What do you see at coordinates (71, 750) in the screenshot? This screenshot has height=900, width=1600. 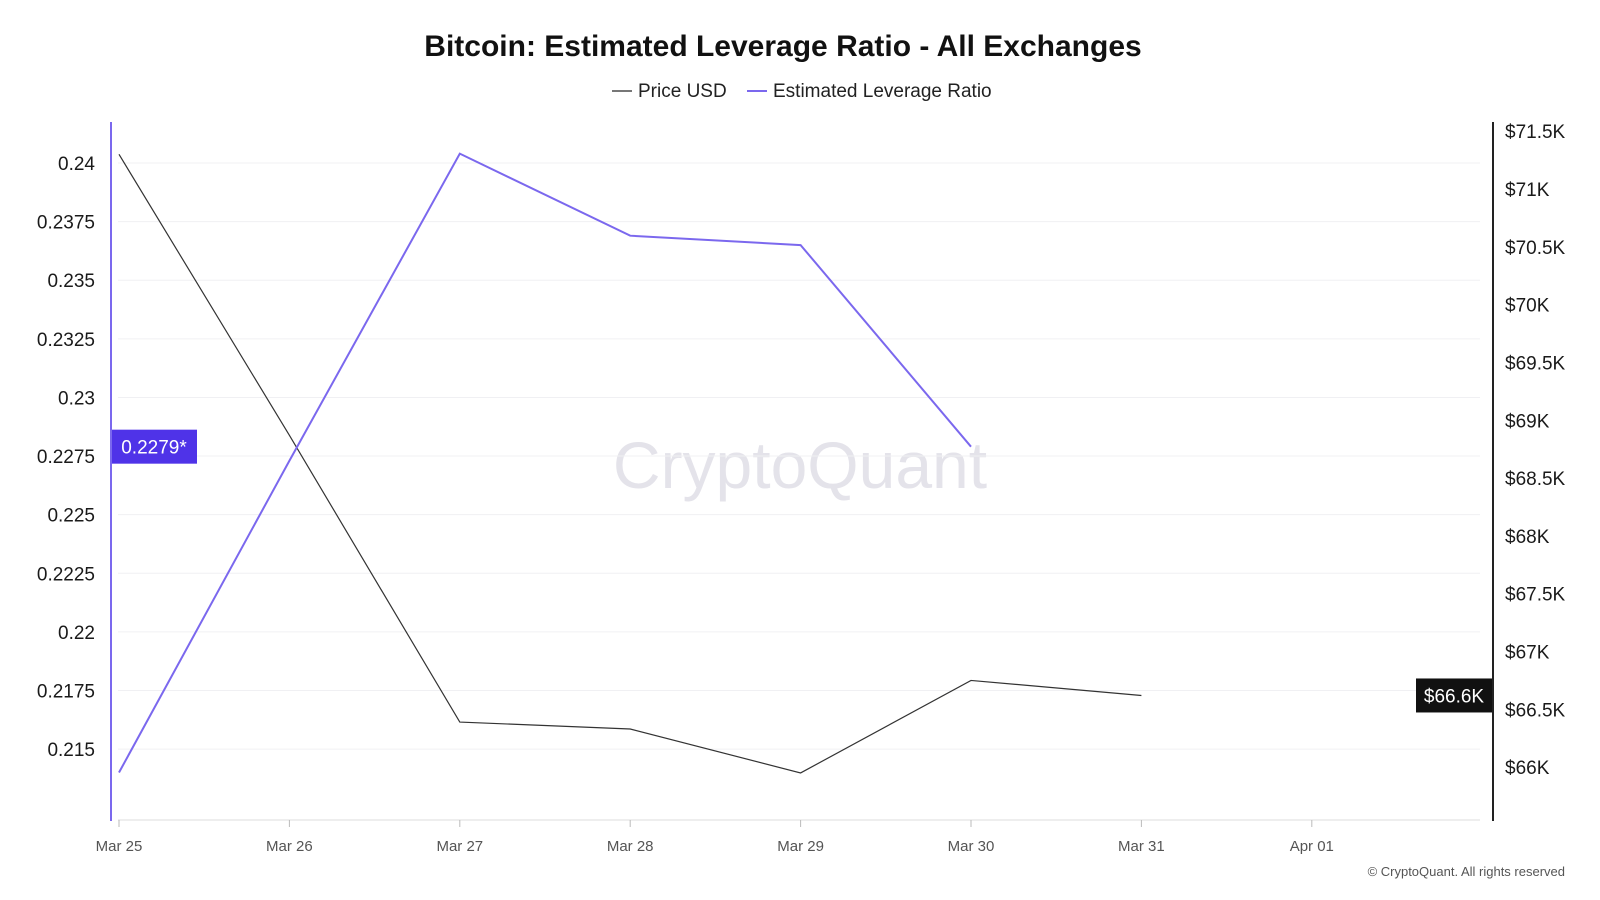 I see `left-tick-label: 0.215` at bounding box center [71, 750].